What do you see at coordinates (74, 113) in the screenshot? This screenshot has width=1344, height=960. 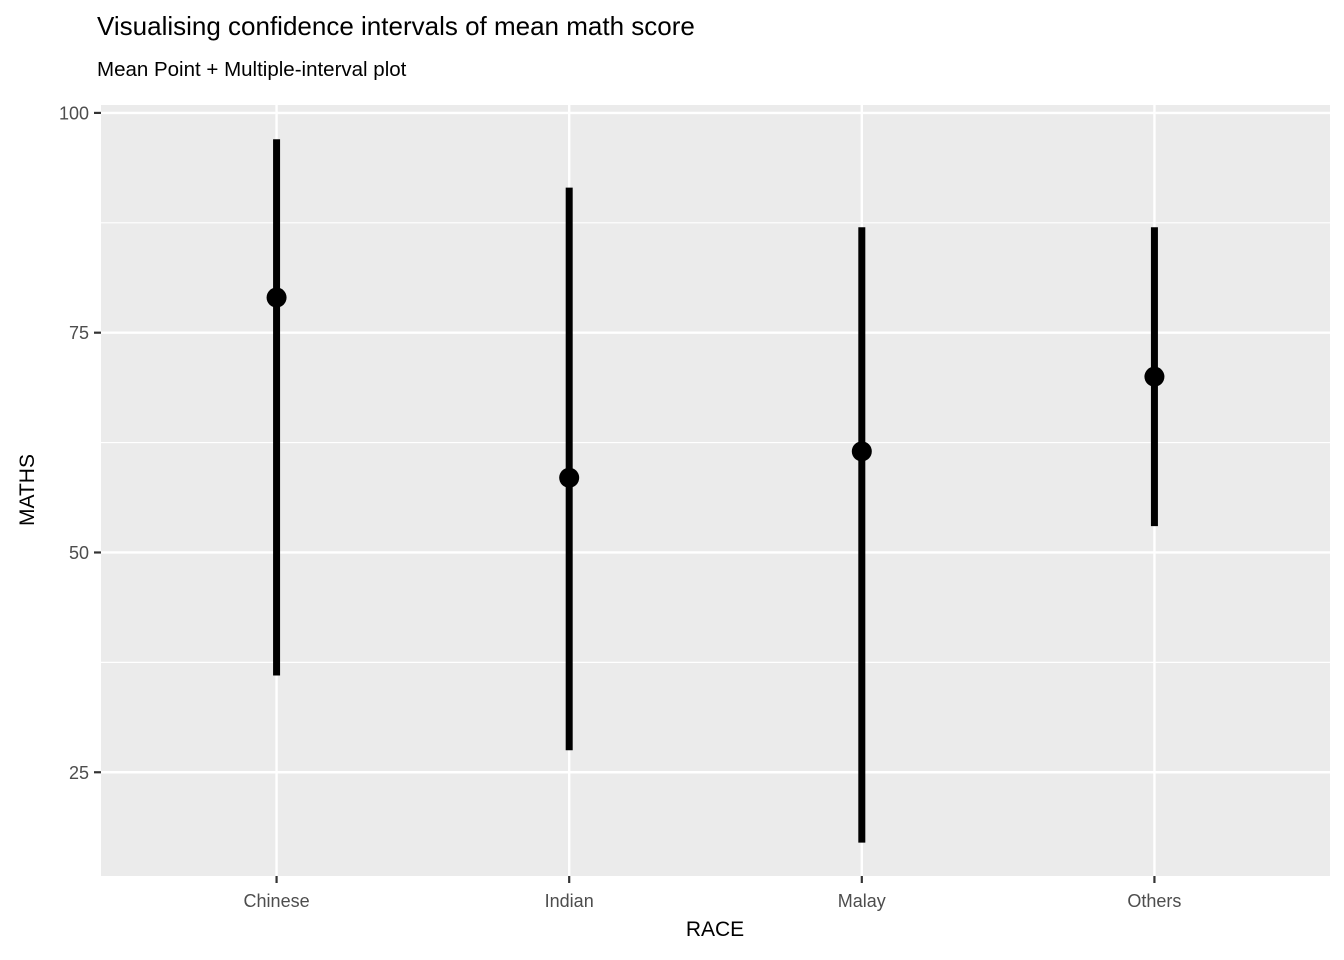 I see `y-tick-label: 100` at bounding box center [74, 113].